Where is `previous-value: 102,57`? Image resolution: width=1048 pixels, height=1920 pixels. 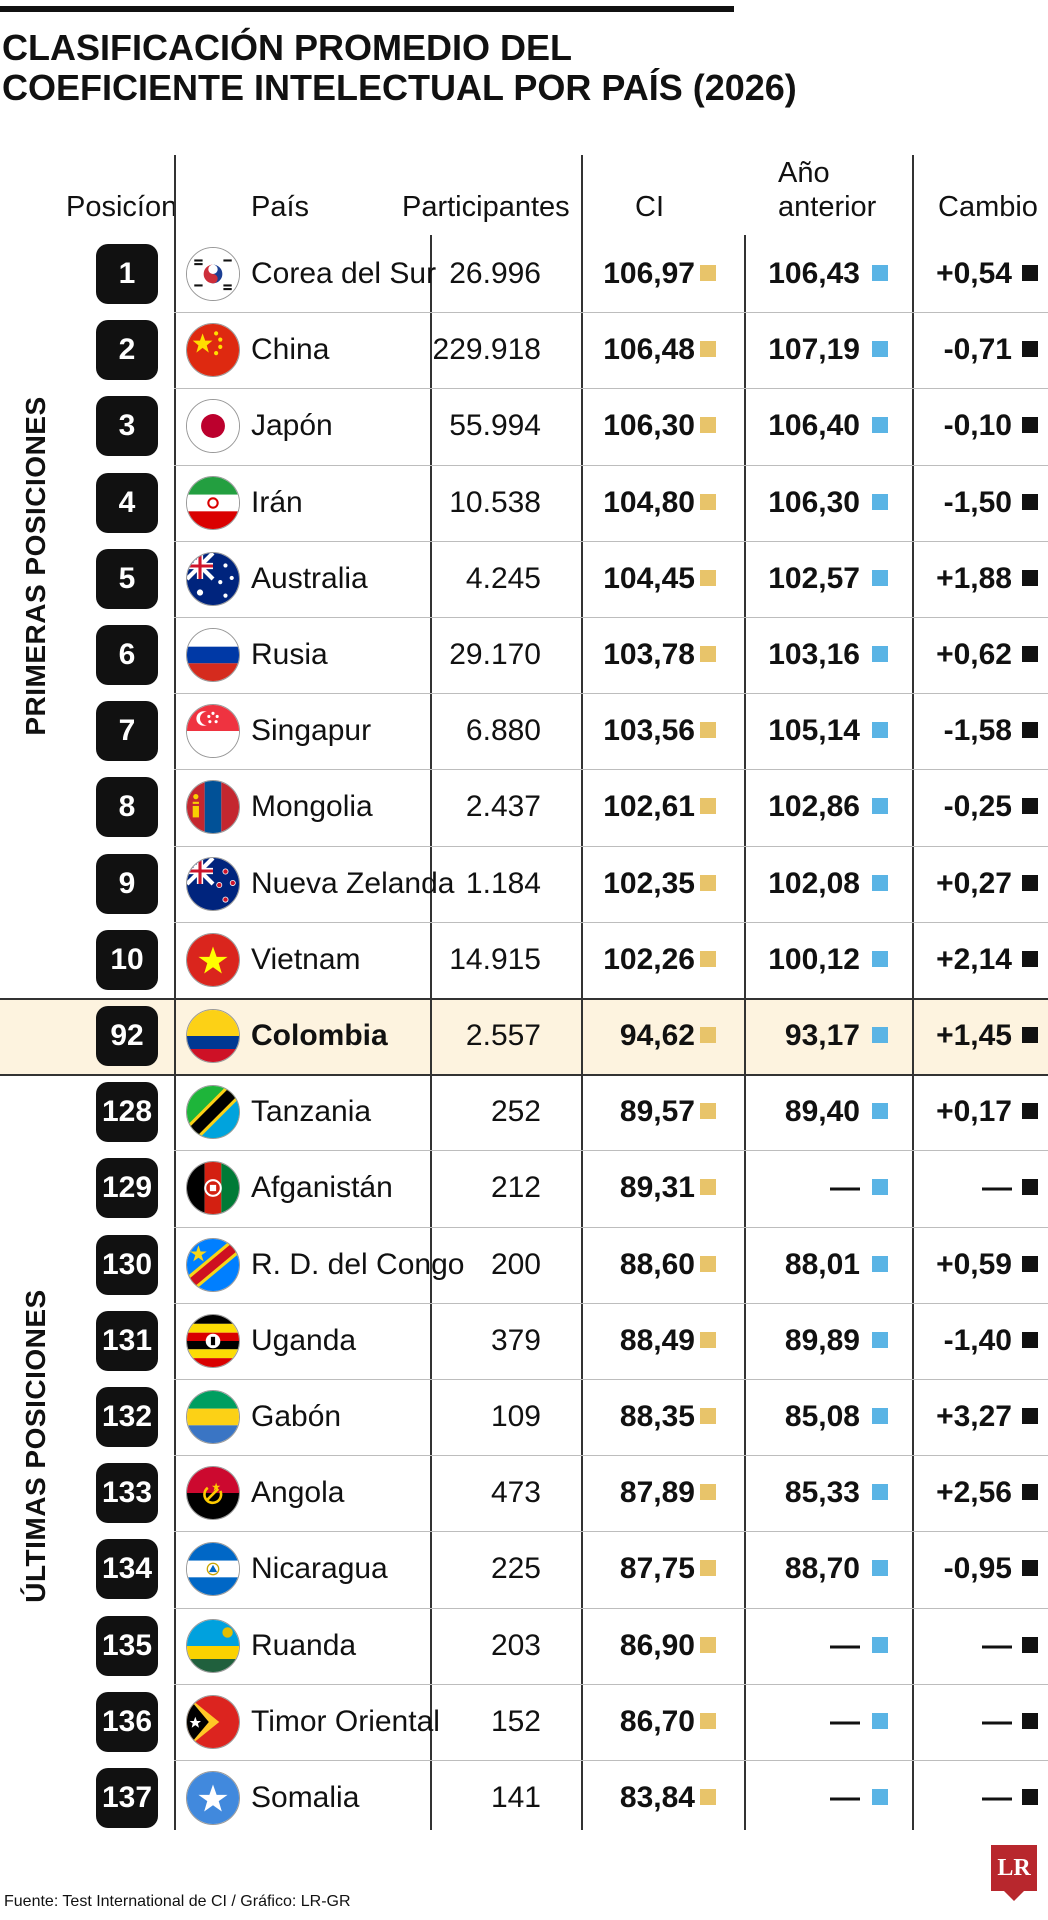
previous-value: 102,57 is located at coordinates (814, 578).